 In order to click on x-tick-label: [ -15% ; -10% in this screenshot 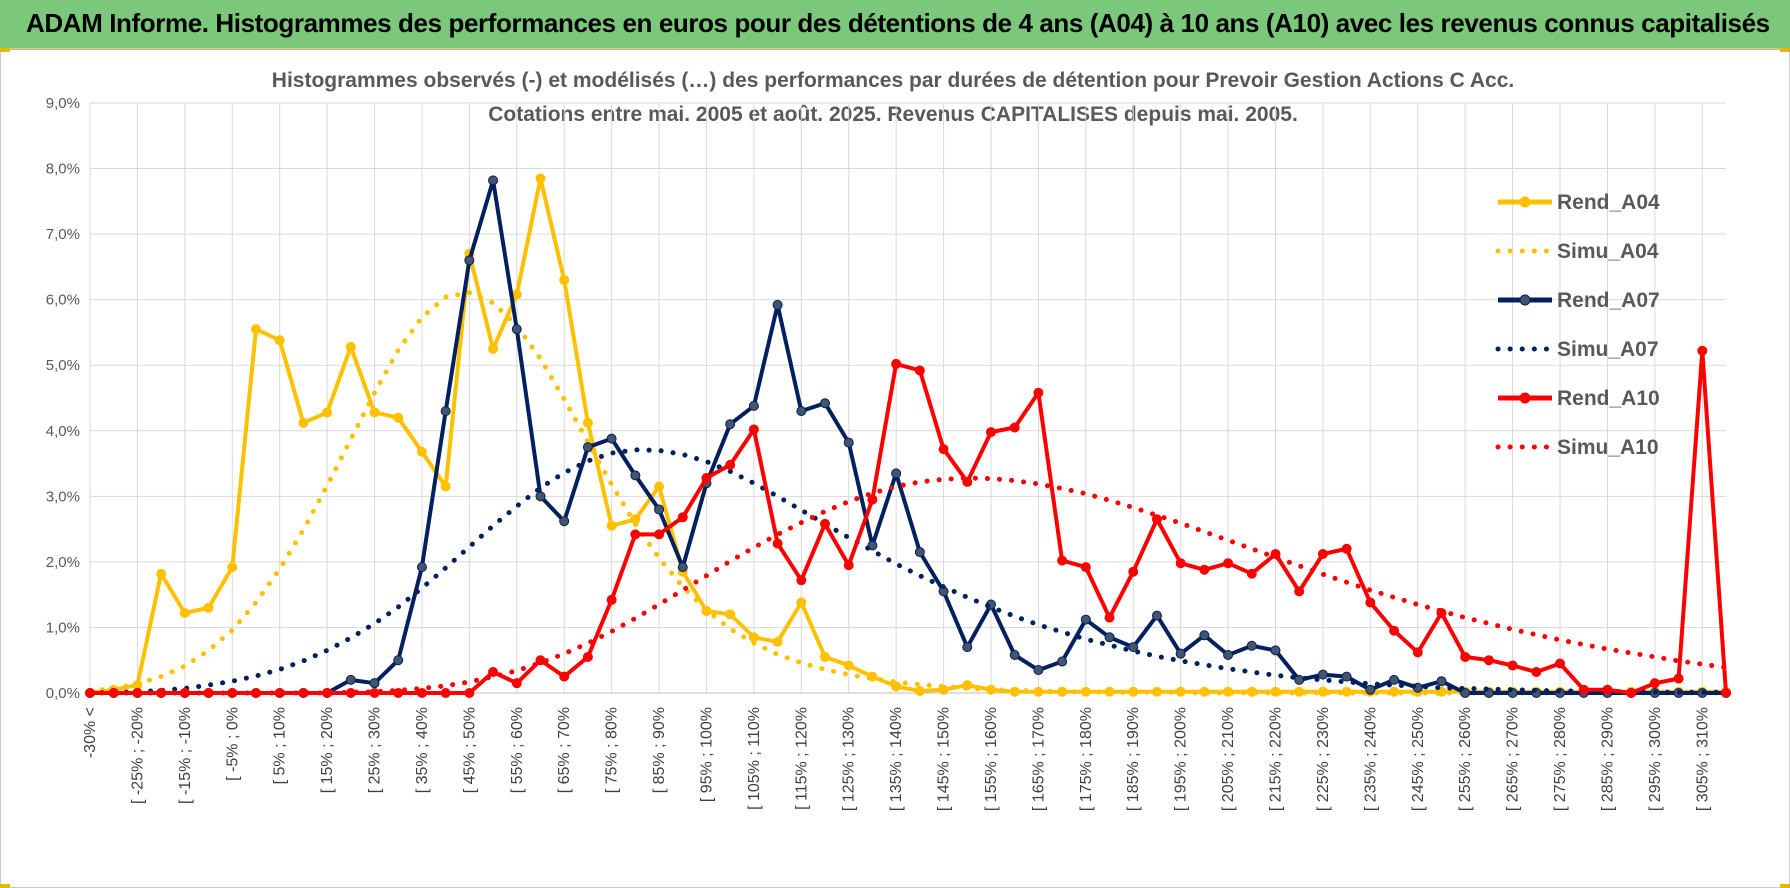, I will do `click(185, 755)`.